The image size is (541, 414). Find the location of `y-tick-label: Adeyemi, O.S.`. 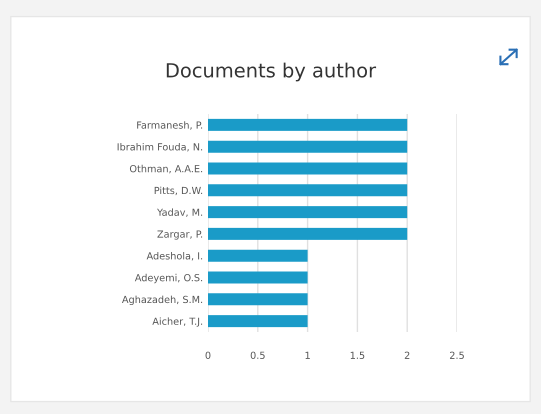

y-tick-label: Adeyemi, O.S. is located at coordinates (168, 279).